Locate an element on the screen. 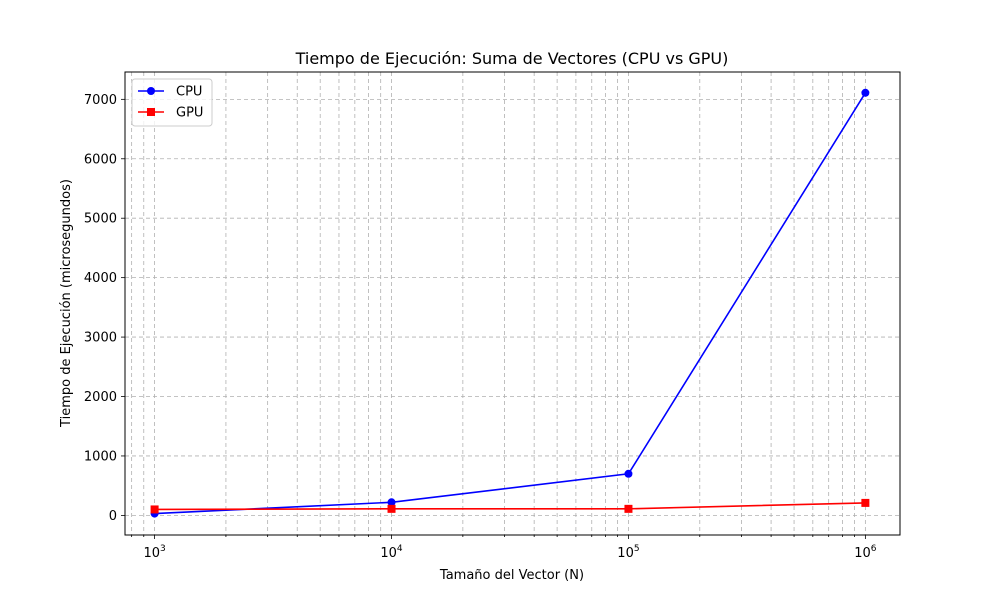 This screenshot has width=1000, height=600. x-tick-label: 10⁵ is located at coordinates (628, 552).